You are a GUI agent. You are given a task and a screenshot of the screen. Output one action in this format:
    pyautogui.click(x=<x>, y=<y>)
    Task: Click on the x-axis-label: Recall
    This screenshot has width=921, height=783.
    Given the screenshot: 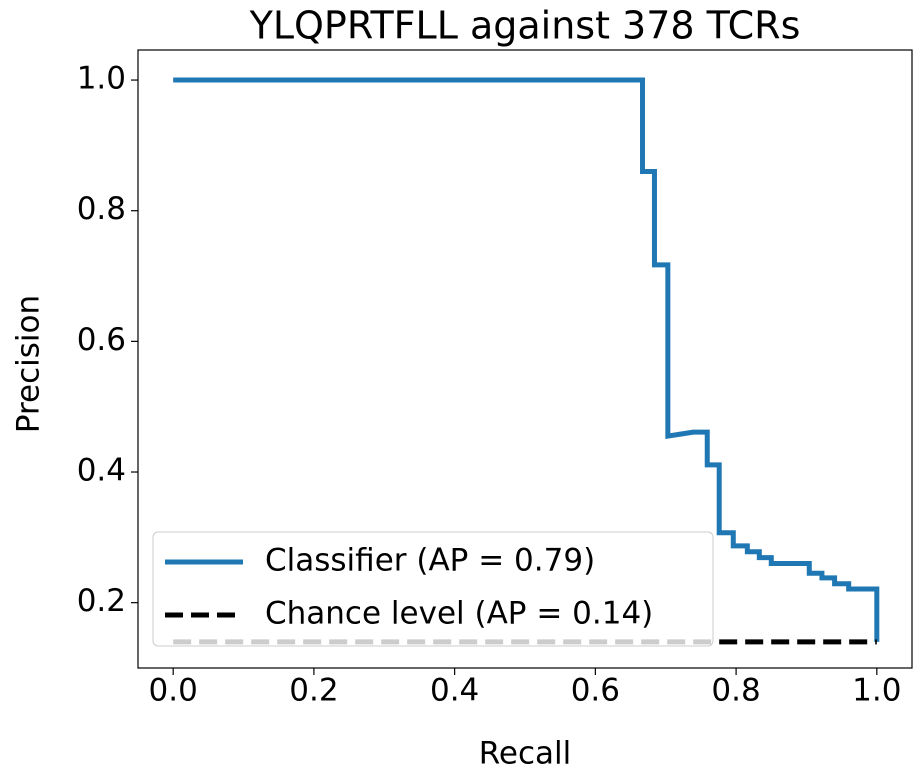 What is the action you would take?
    pyautogui.click(x=525, y=754)
    